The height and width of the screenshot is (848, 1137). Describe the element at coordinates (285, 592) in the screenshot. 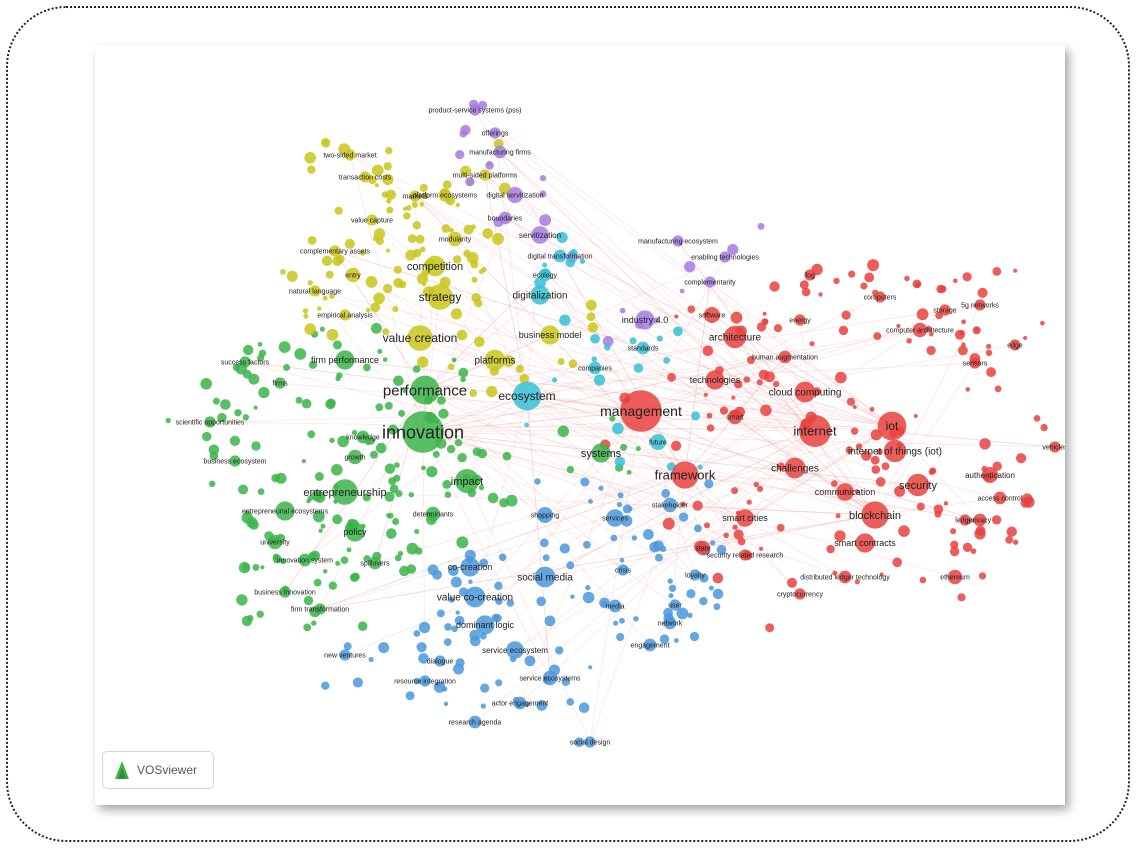

I see `node-label: business innovation` at that location.